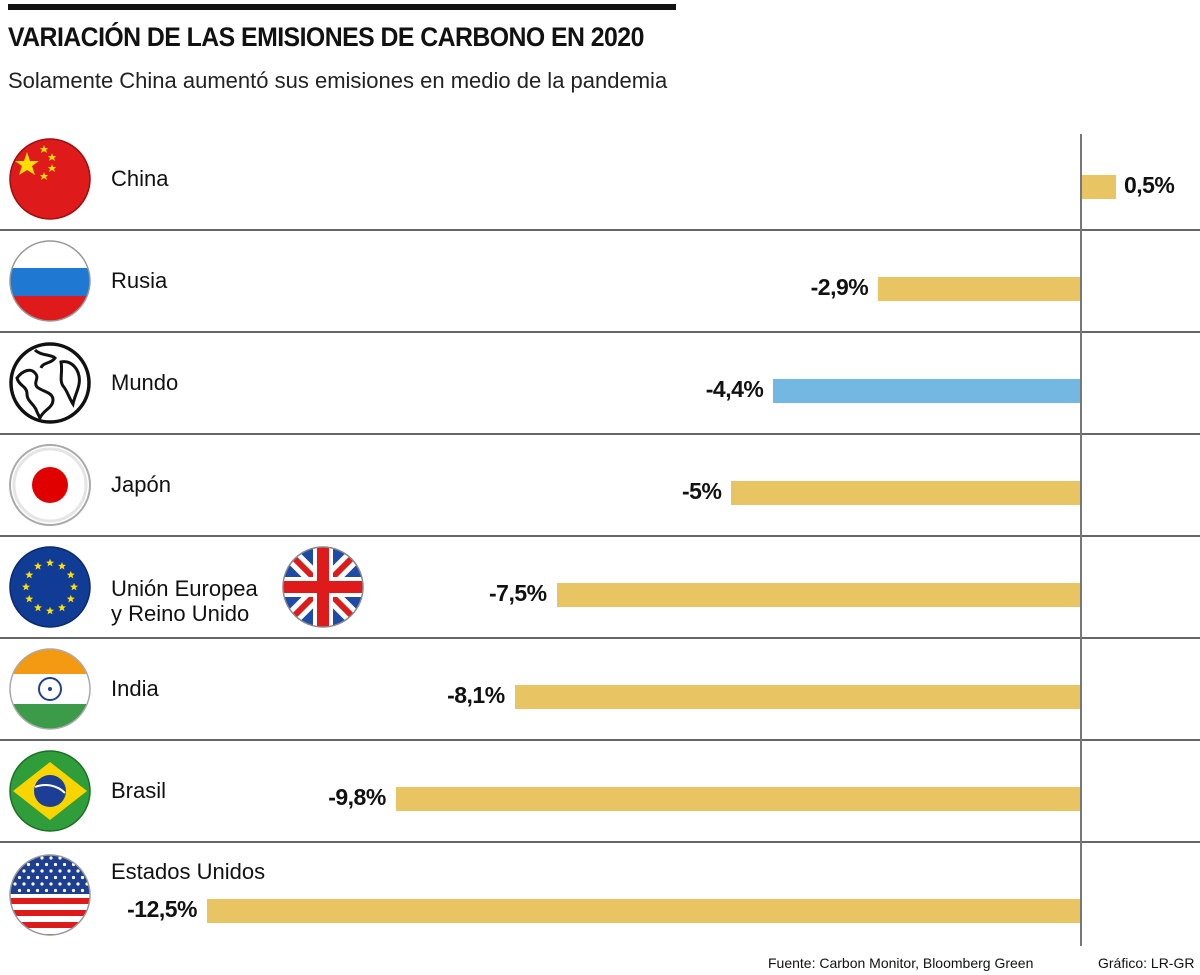  I want to click on category-label: China, so click(139, 178).